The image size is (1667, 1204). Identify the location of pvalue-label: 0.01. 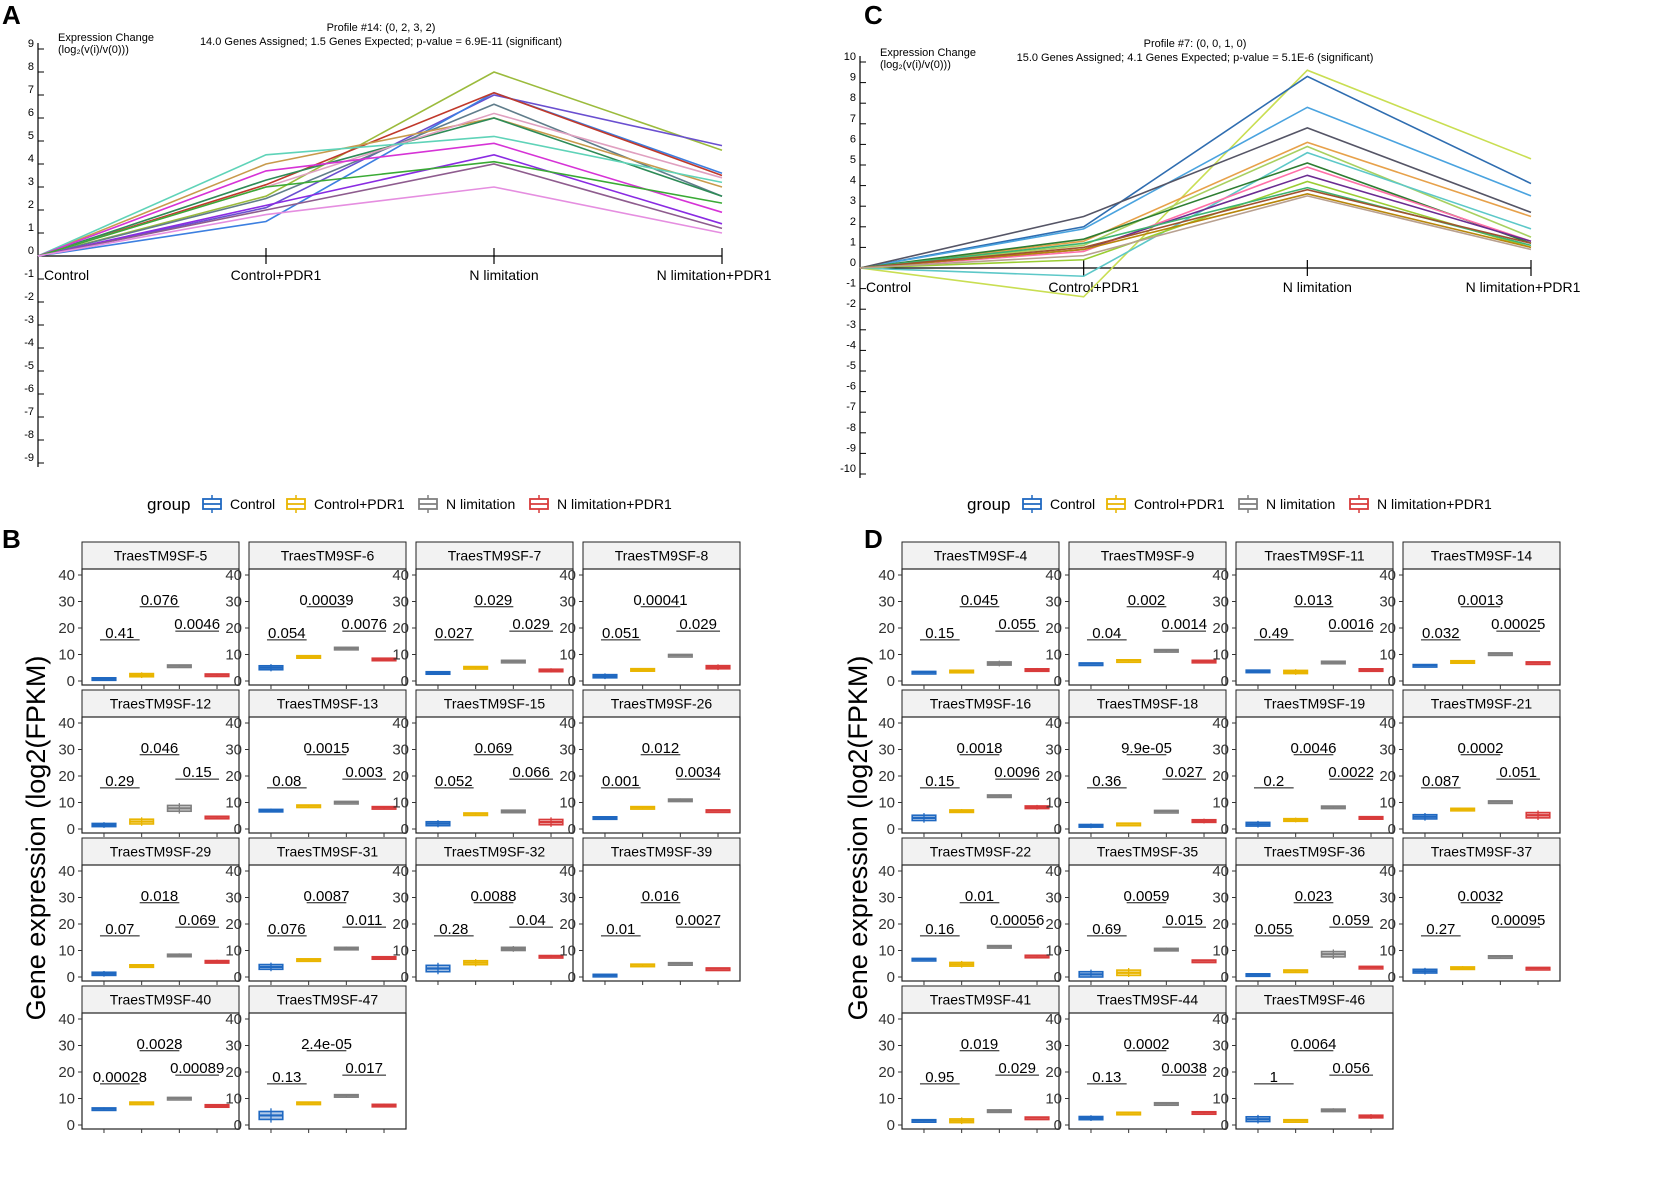
(620, 929).